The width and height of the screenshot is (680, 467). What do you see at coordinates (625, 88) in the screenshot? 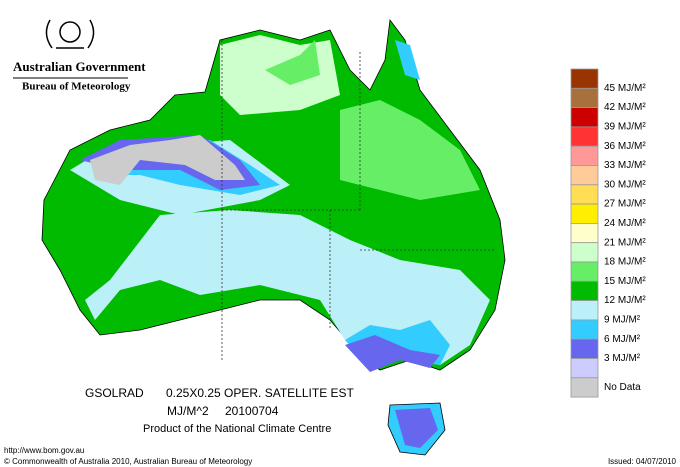
I see `legend-label: 45 MJ/M²` at bounding box center [625, 88].